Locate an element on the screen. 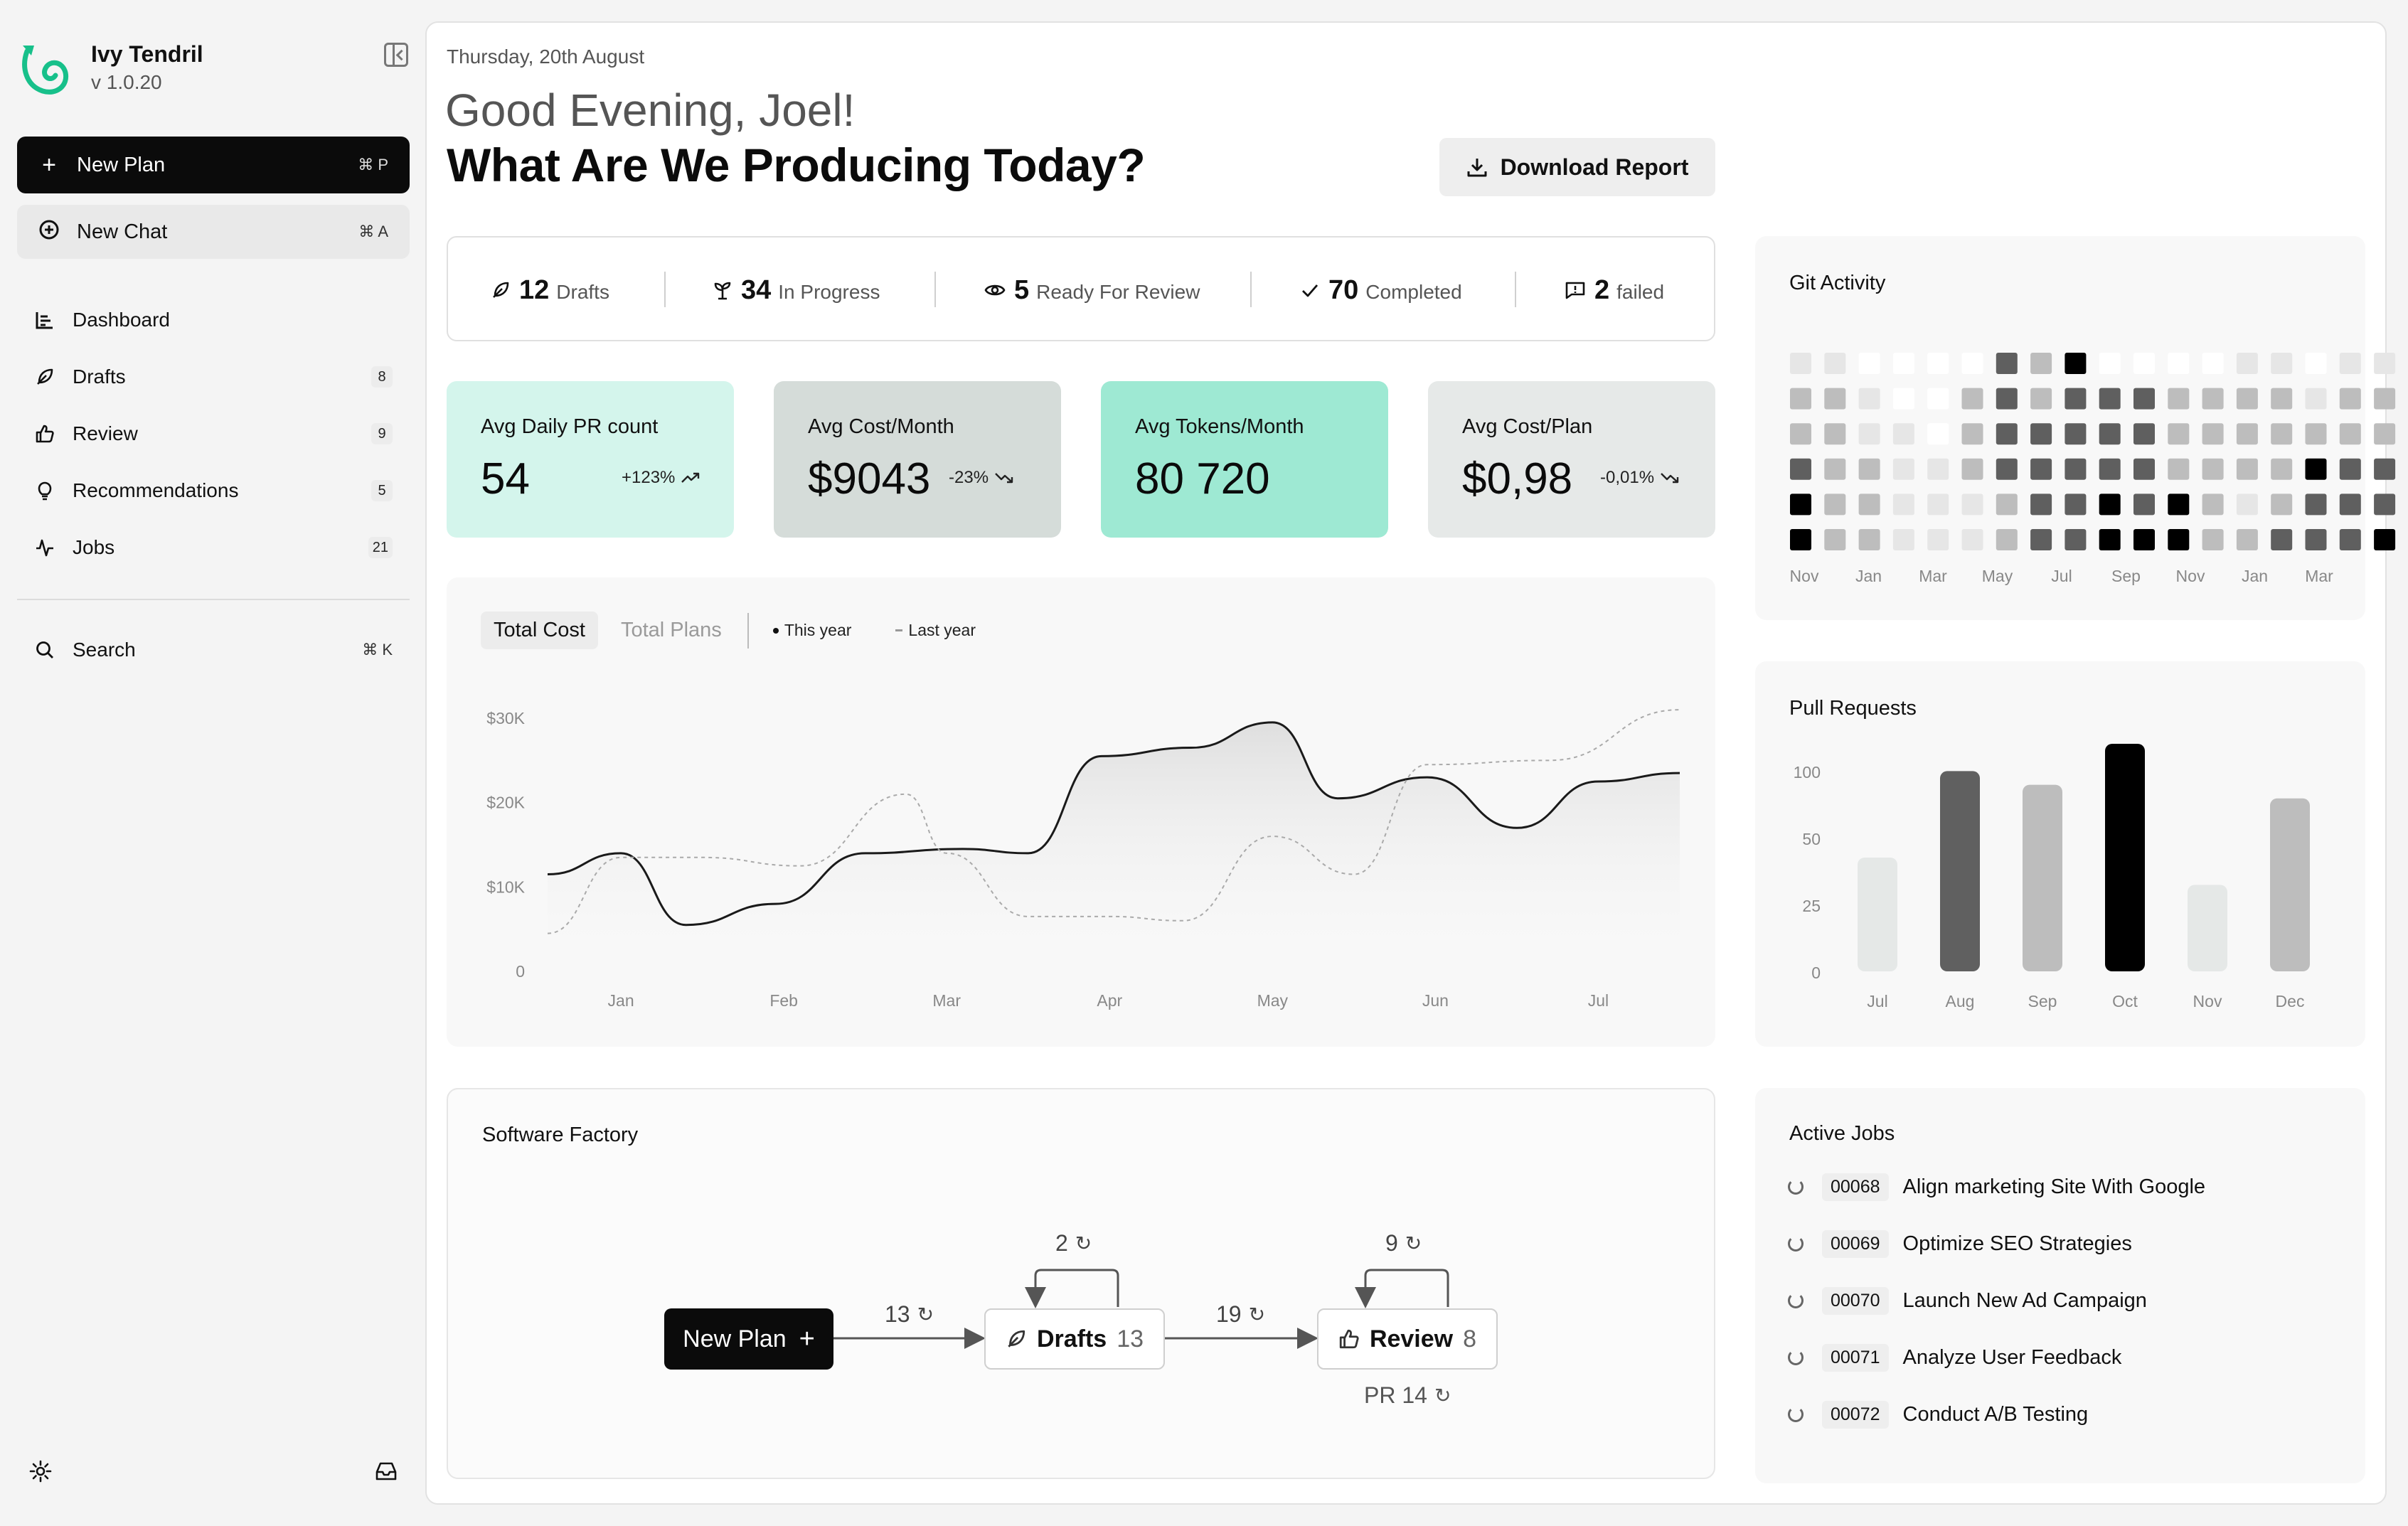 This screenshot has height=1526, width=2408. job-row: 00072 Conduct A/B Testing is located at coordinates (1938, 1414).